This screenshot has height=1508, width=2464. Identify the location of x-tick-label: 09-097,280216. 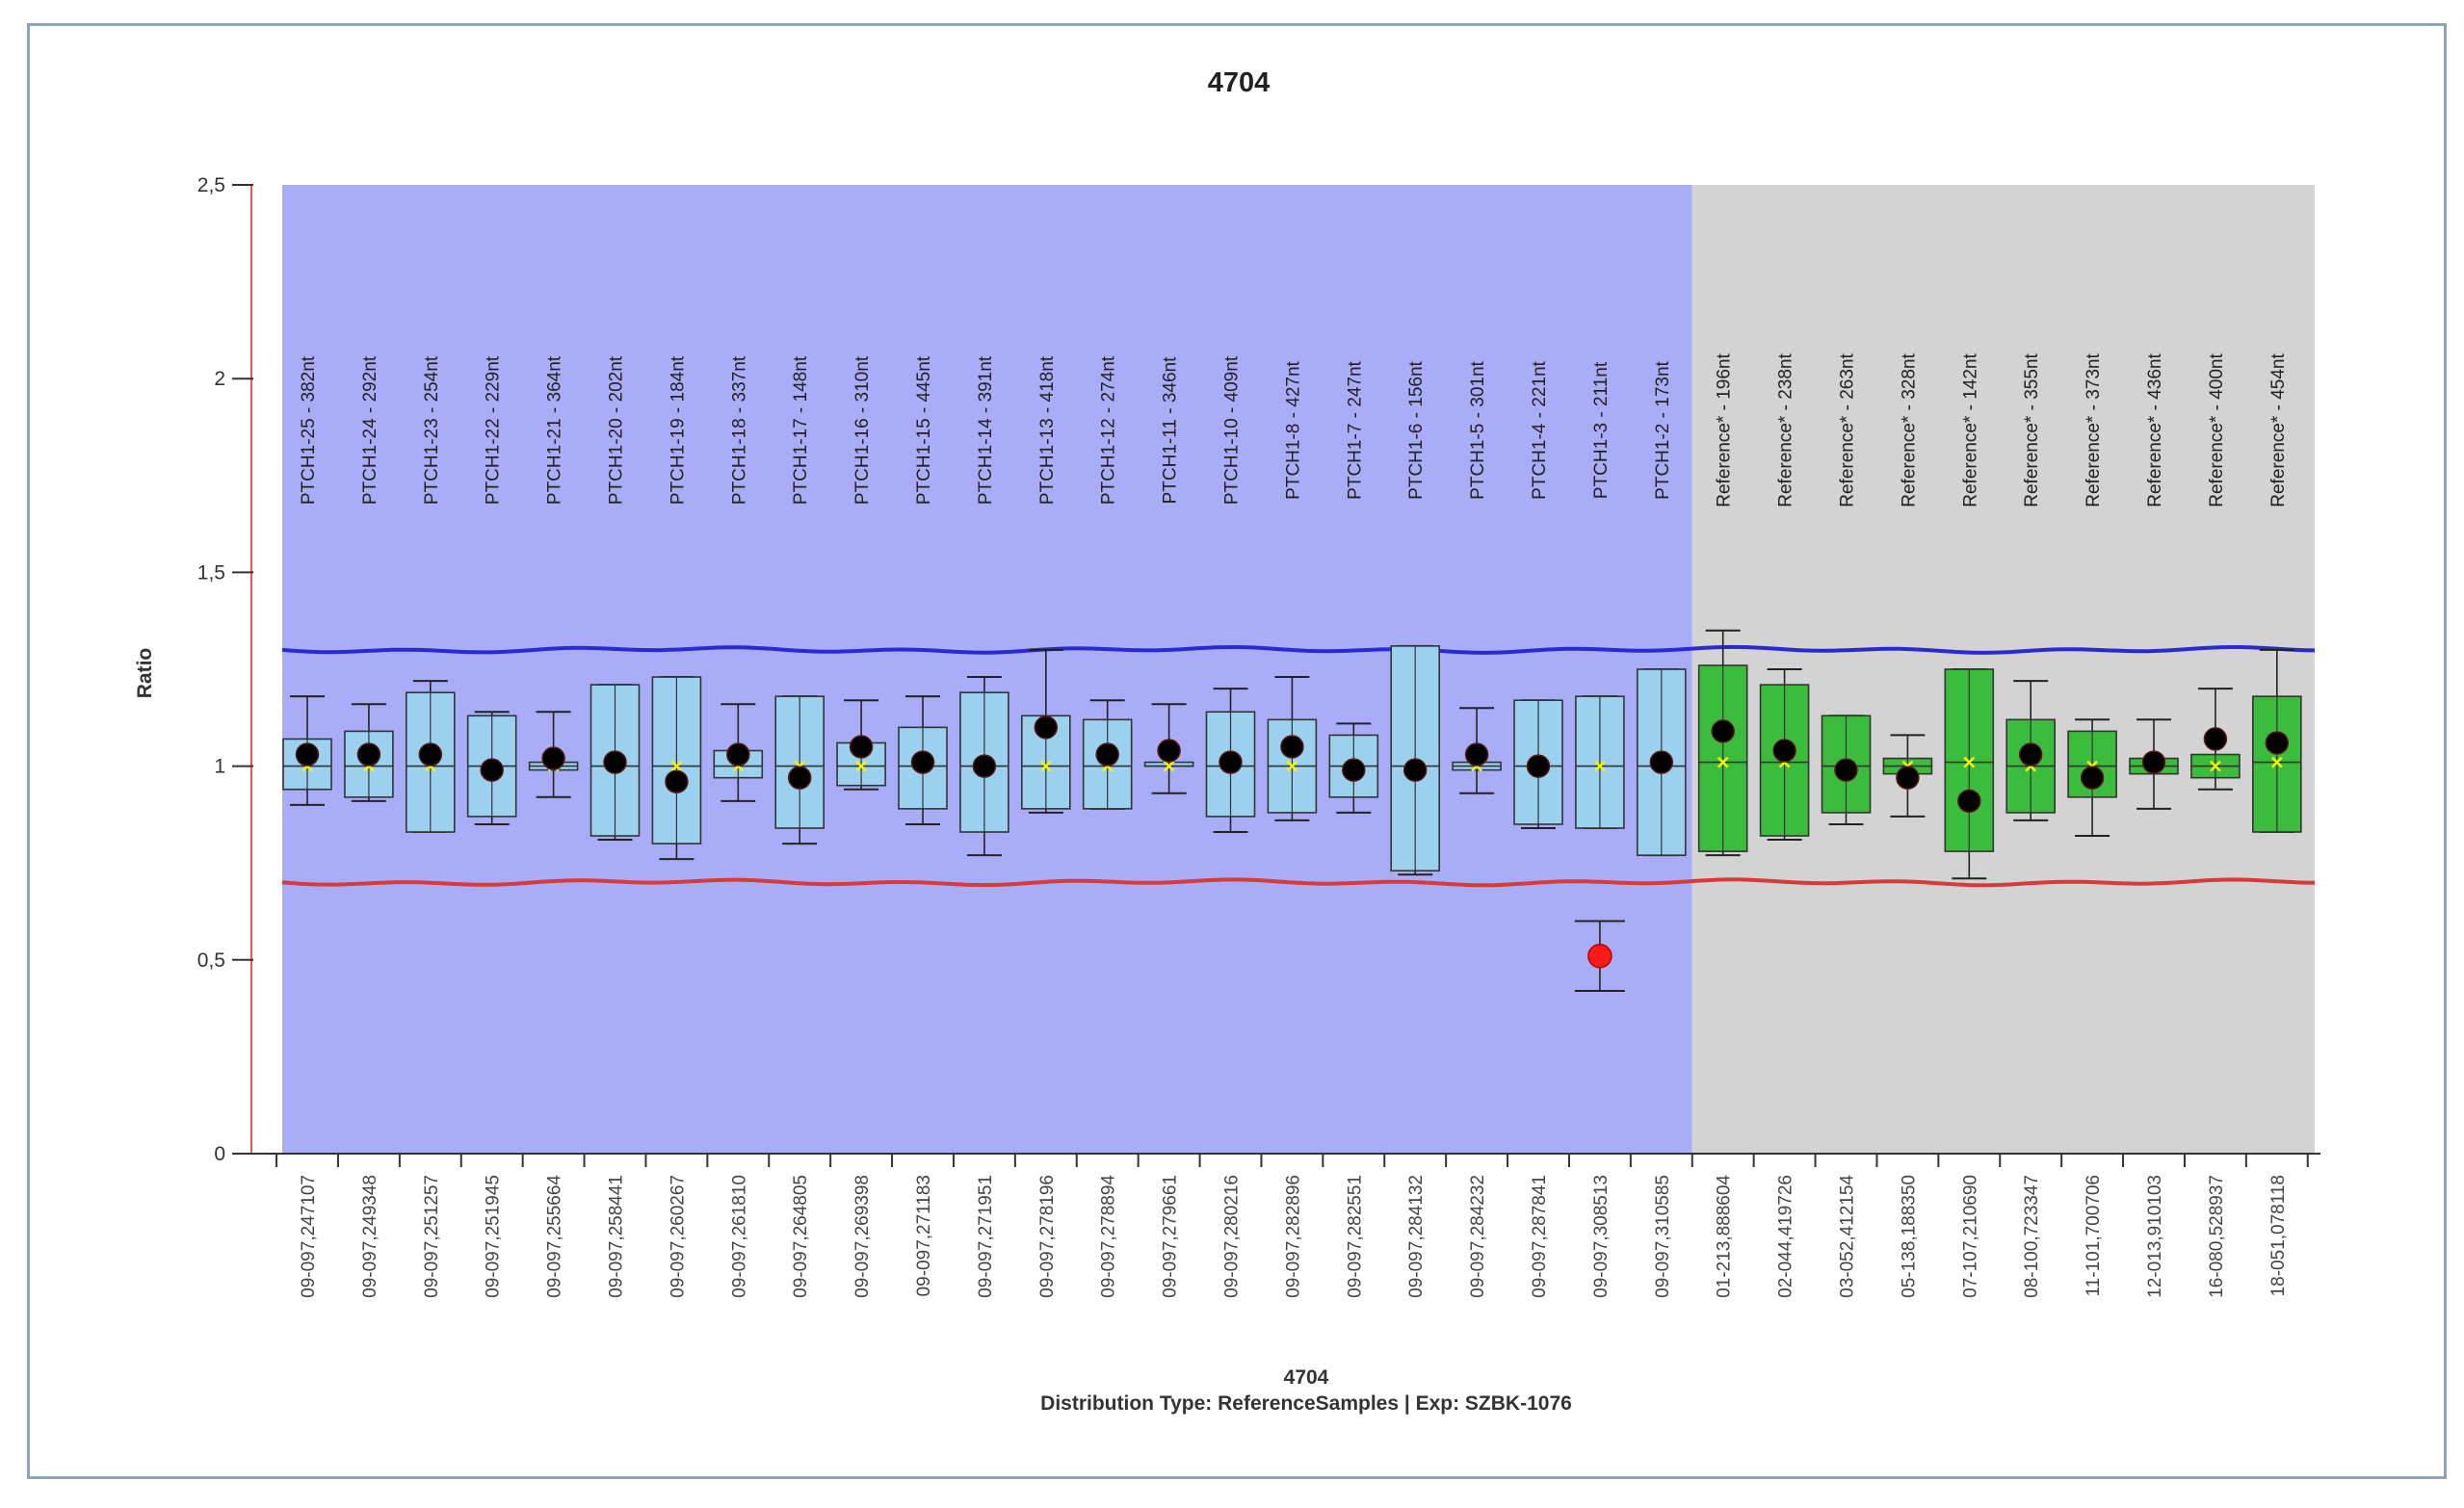
(1232, 1236).